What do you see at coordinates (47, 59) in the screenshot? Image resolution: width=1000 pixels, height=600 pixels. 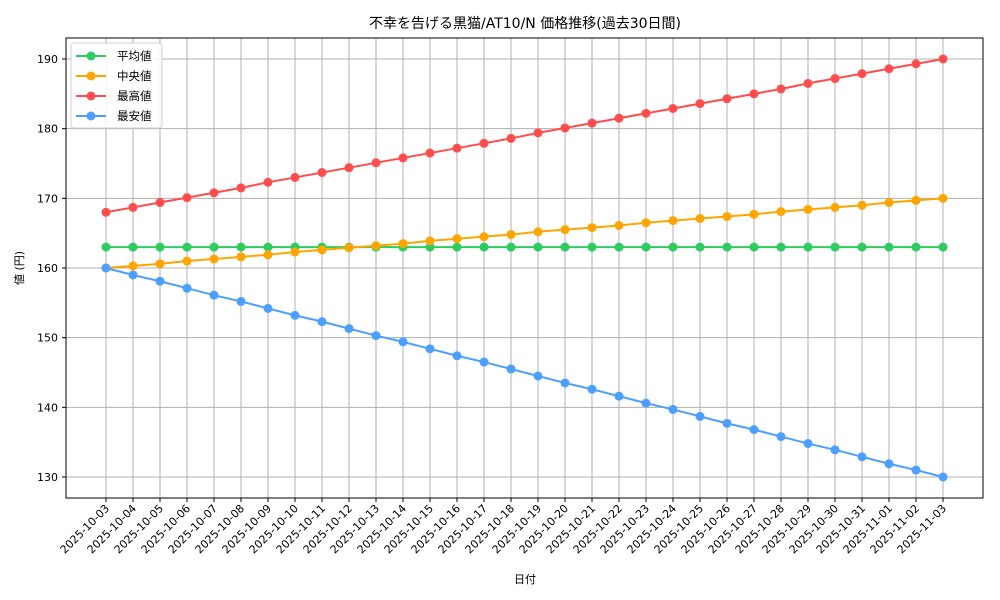 I see `y-tick-label: 190` at bounding box center [47, 59].